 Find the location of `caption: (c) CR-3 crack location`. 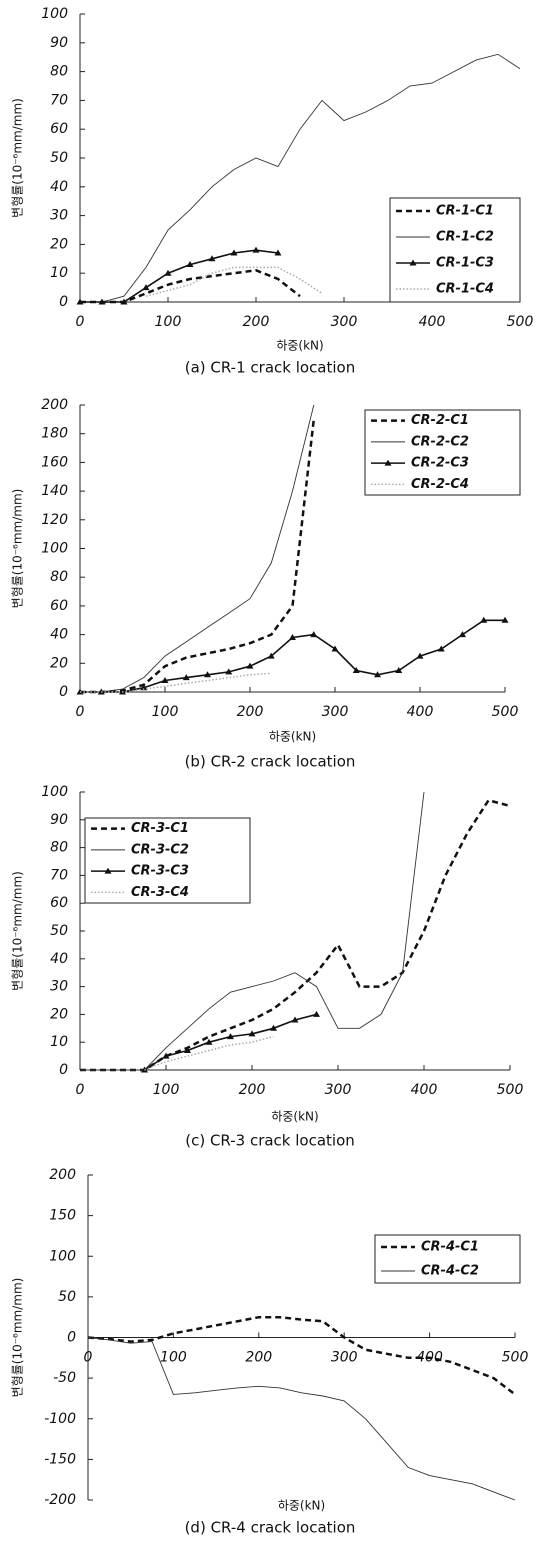

caption: (c) CR-3 crack location is located at coordinates (270, 1141).